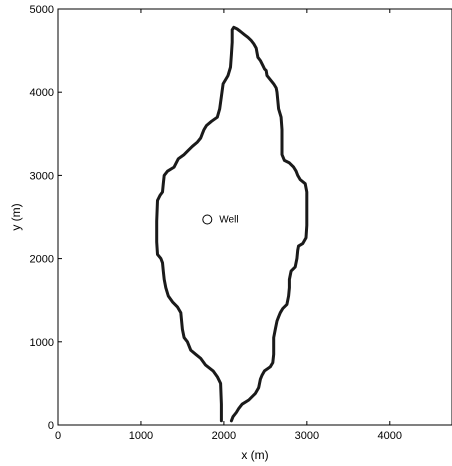 This screenshot has width=452, height=466. What do you see at coordinates (58, 436) in the screenshot?
I see `x-tick-label: 0` at bounding box center [58, 436].